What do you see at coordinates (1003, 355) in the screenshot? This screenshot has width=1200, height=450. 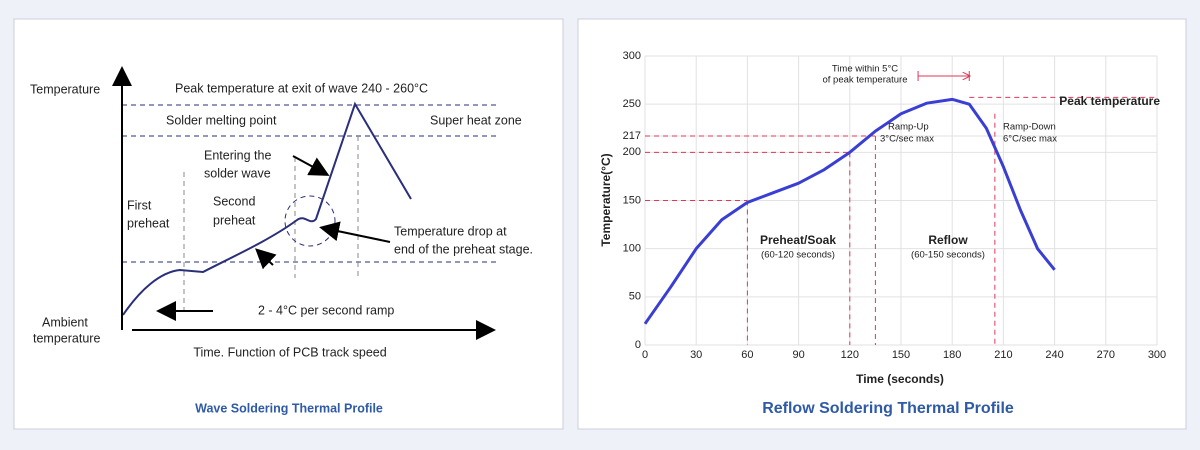 I see `x-tick-label: 210` at bounding box center [1003, 355].